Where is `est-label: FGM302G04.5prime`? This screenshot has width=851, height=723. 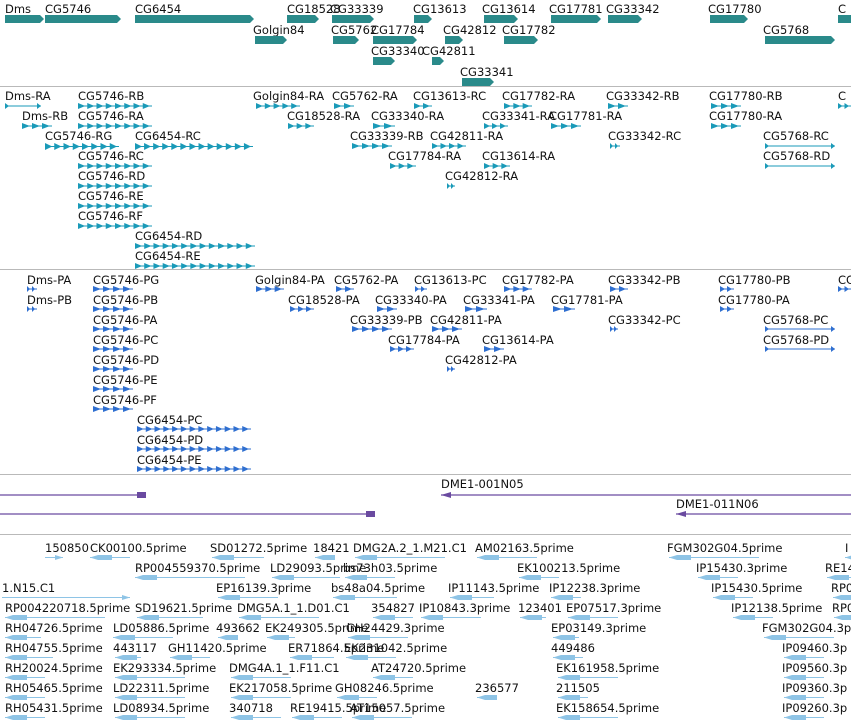 est-label: FGM302G04.5prime is located at coordinates (725, 548).